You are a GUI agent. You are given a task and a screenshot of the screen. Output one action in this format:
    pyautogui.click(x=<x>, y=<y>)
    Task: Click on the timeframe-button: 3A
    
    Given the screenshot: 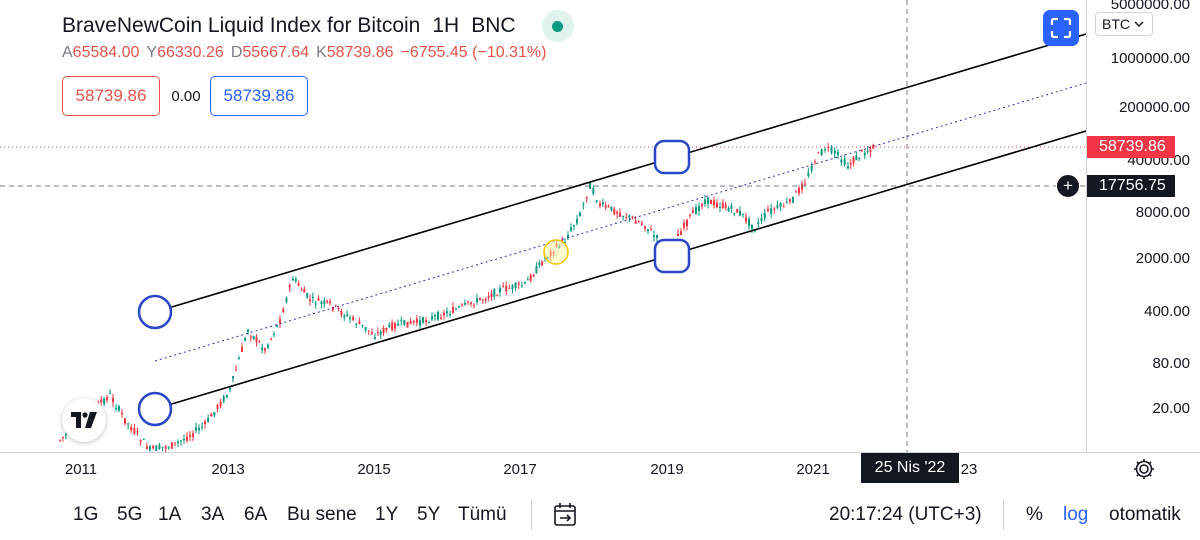 What is the action you would take?
    pyautogui.click(x=213, y=514)
    